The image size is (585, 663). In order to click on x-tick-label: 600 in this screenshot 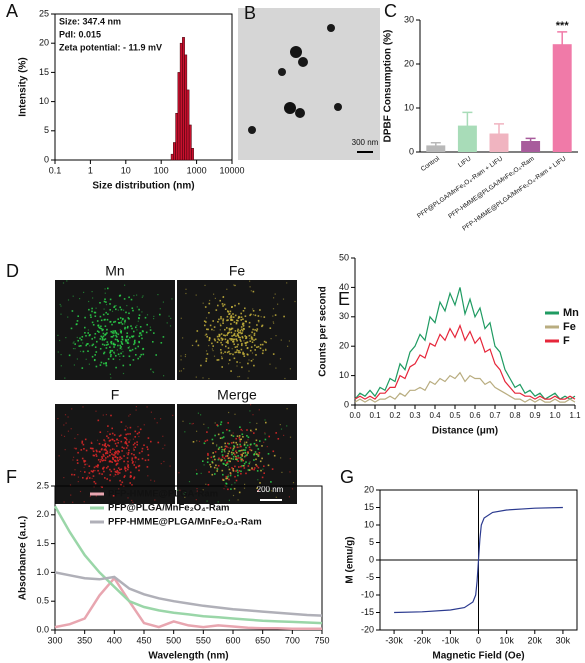, I will do `click(232, 640)`.